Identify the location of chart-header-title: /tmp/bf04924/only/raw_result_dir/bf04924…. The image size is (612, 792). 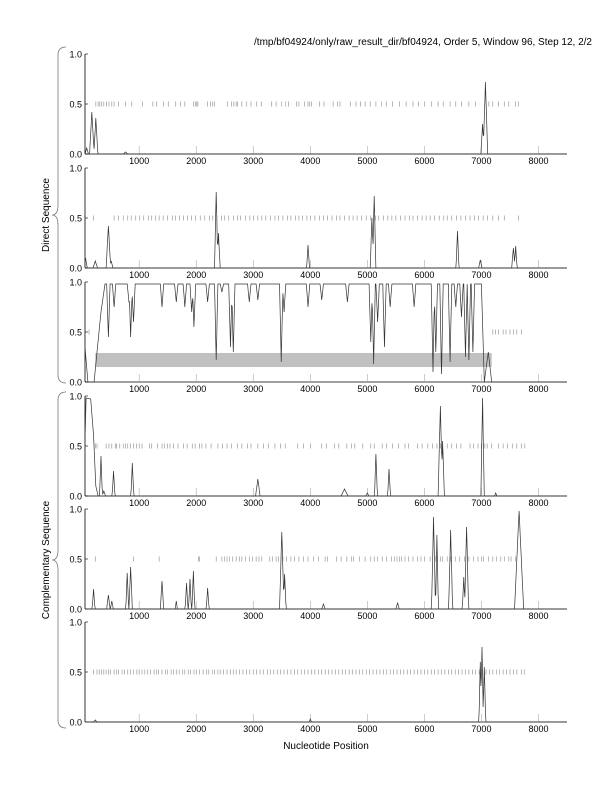
(423, 42).